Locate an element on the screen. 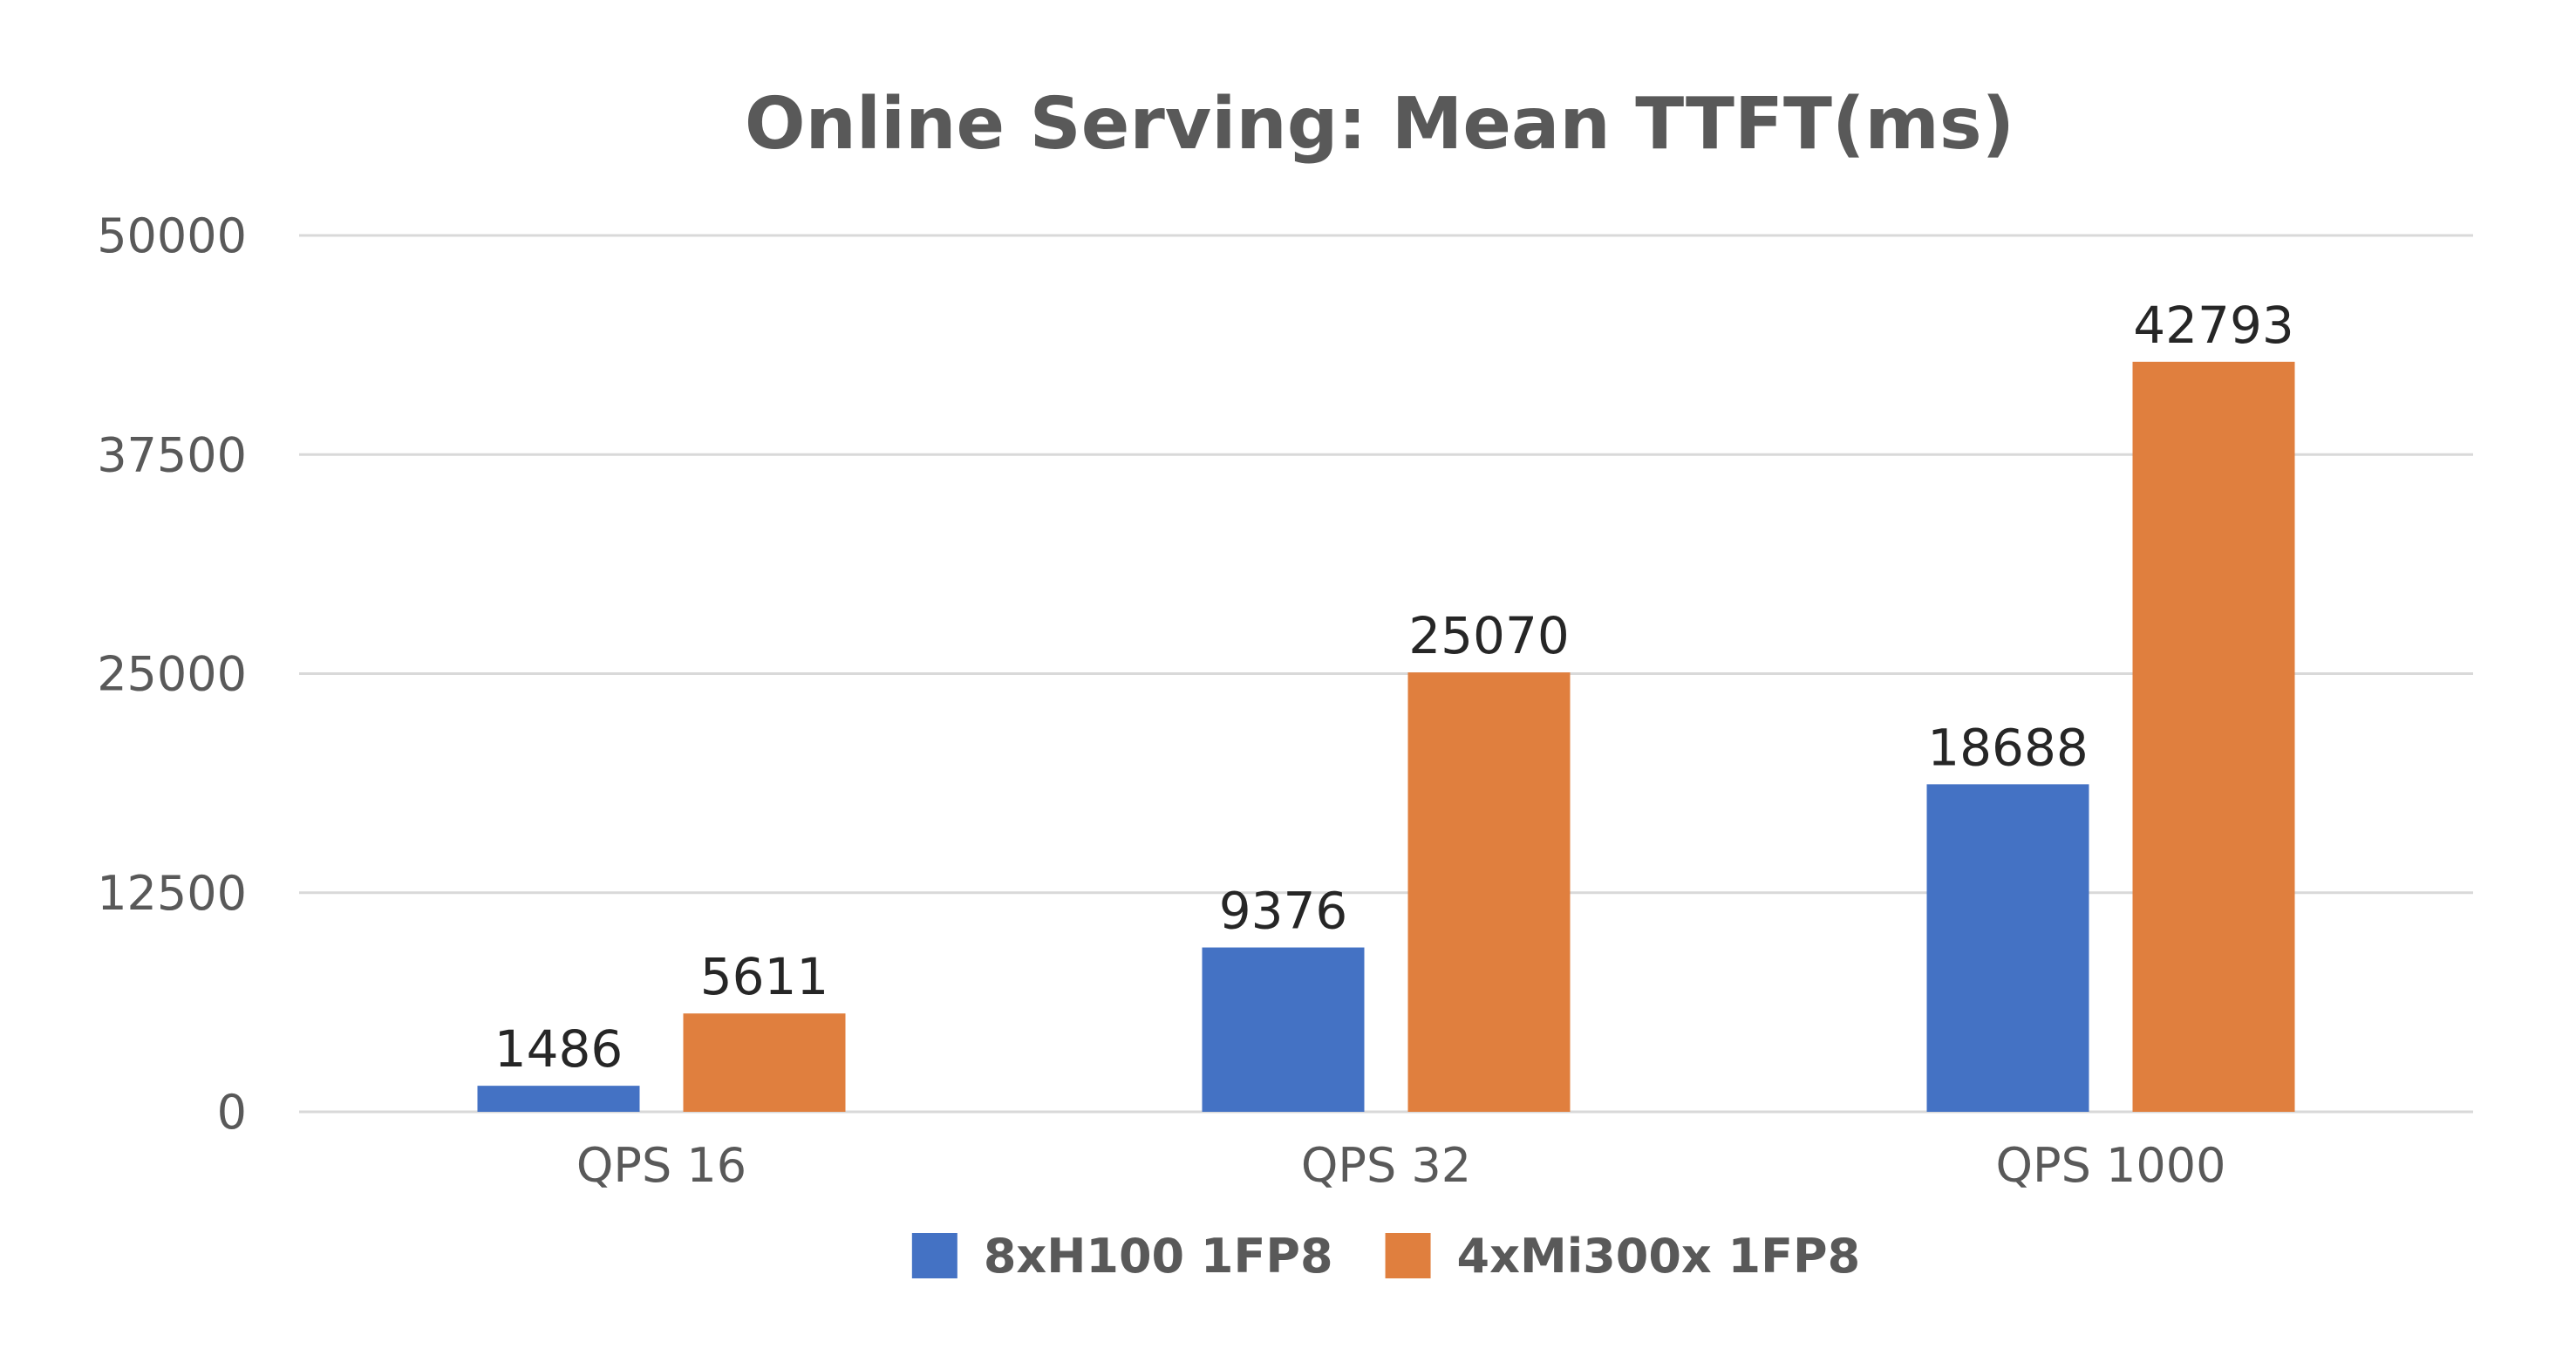 The height and width of the screenshot is (1349, 2576). y-tick-label: 12500 is located at coordinates (172, 894).